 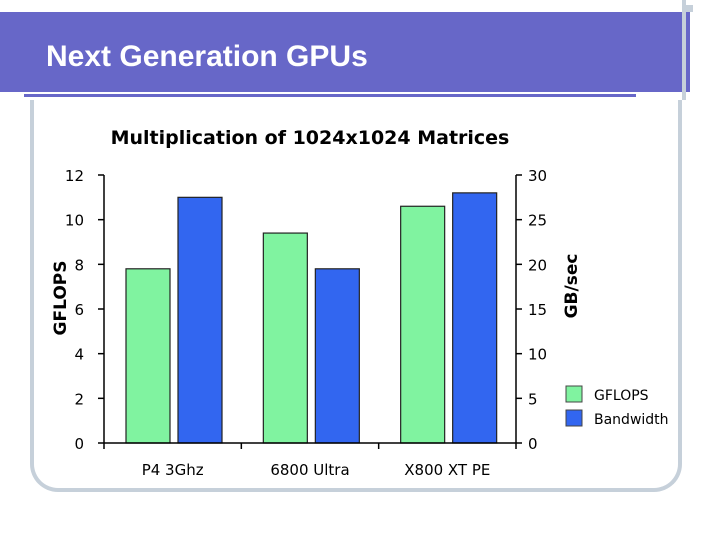 I want to click on y-axis-right-label: GB/sec, so click(x=572, y=286).